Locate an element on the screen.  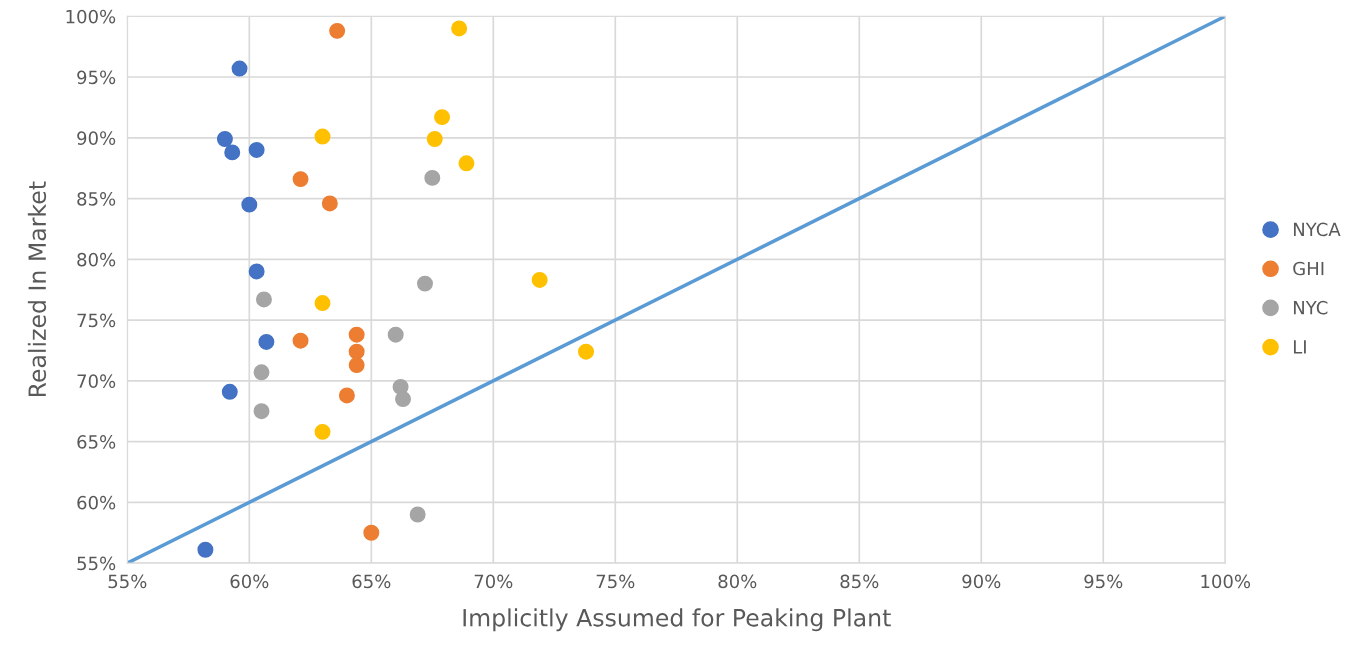
legend-label: LI is located at coordinates (1299, 347).